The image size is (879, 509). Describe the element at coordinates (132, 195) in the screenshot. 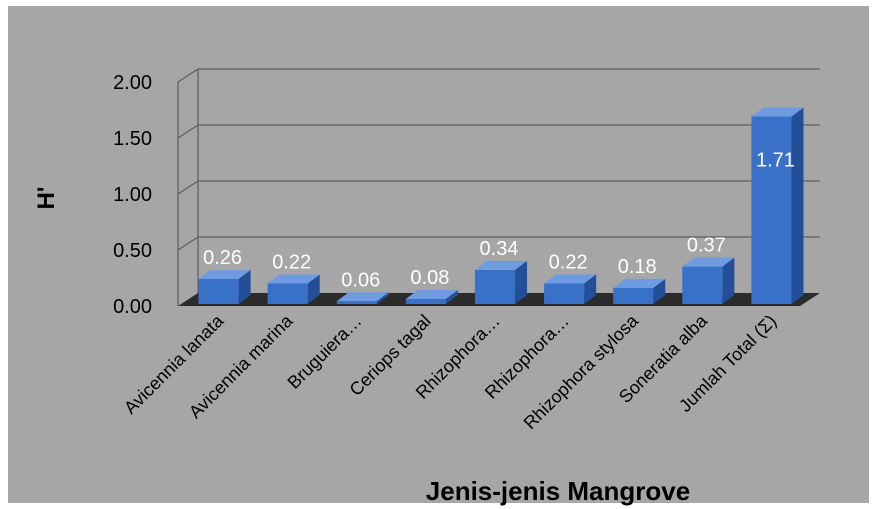

I see `y-tick-label: 1.00` at that location.